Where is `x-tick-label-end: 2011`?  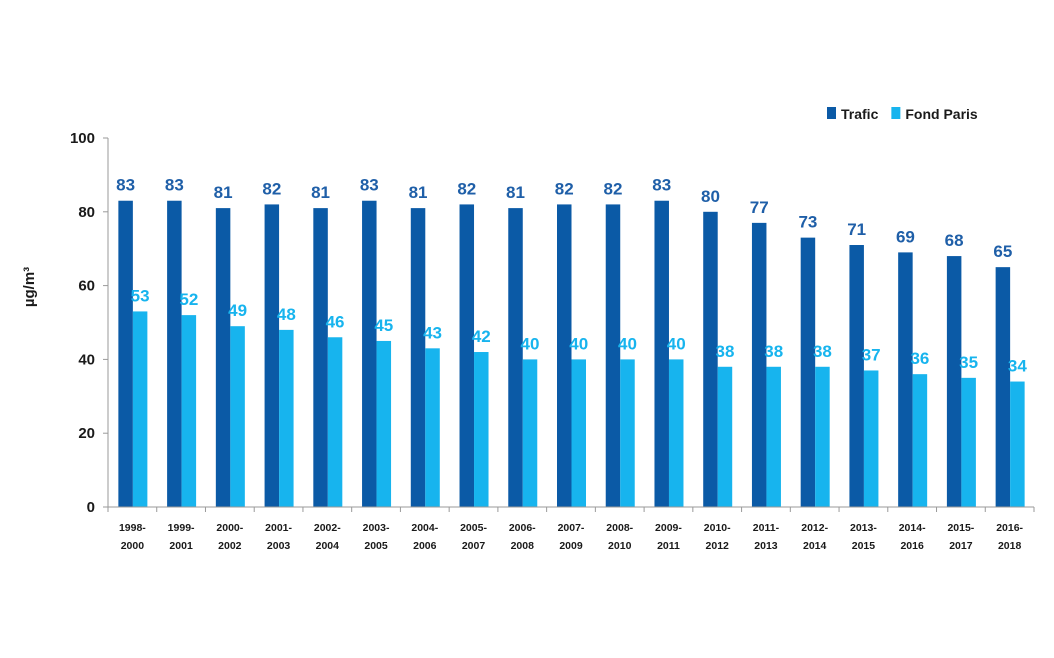 x-tick-label-end: 2011 is located at coordinates (668, 546).